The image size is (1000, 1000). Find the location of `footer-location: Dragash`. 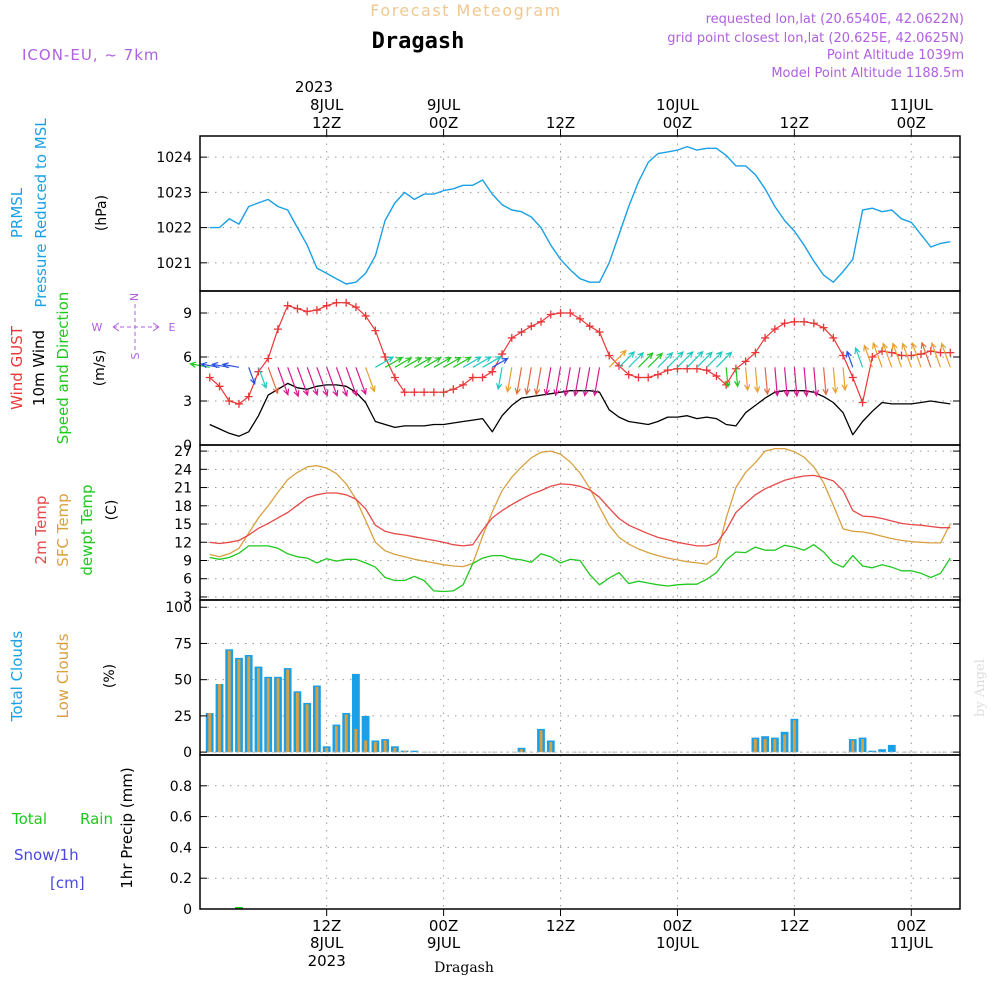

footer-location: Dragash is located at coordinates (464, 968).